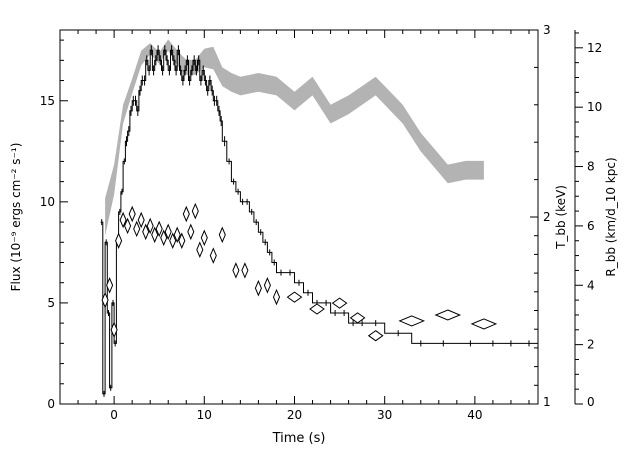  What do you see at coordinates (547, 402) in the screenshot?
I see `y-right-inner-tick-label: 1` at bounding box center [547, 402].